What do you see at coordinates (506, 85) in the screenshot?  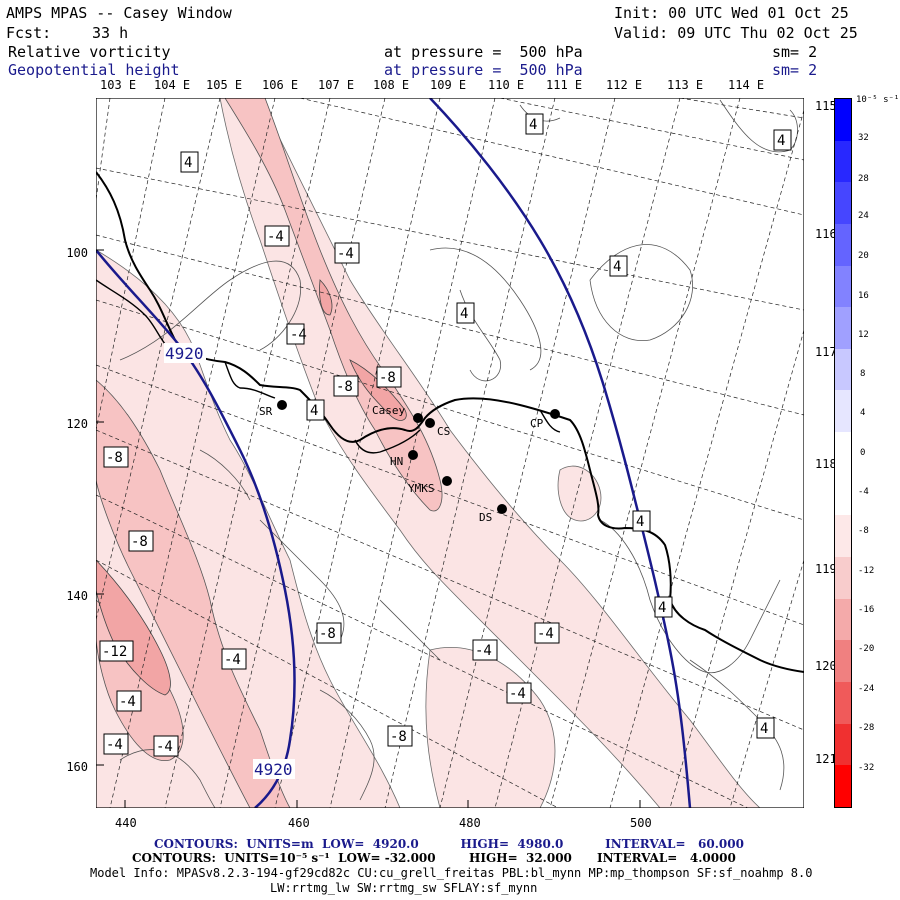 I see `lon-label: 110 E` at bounding box center [506, 85].